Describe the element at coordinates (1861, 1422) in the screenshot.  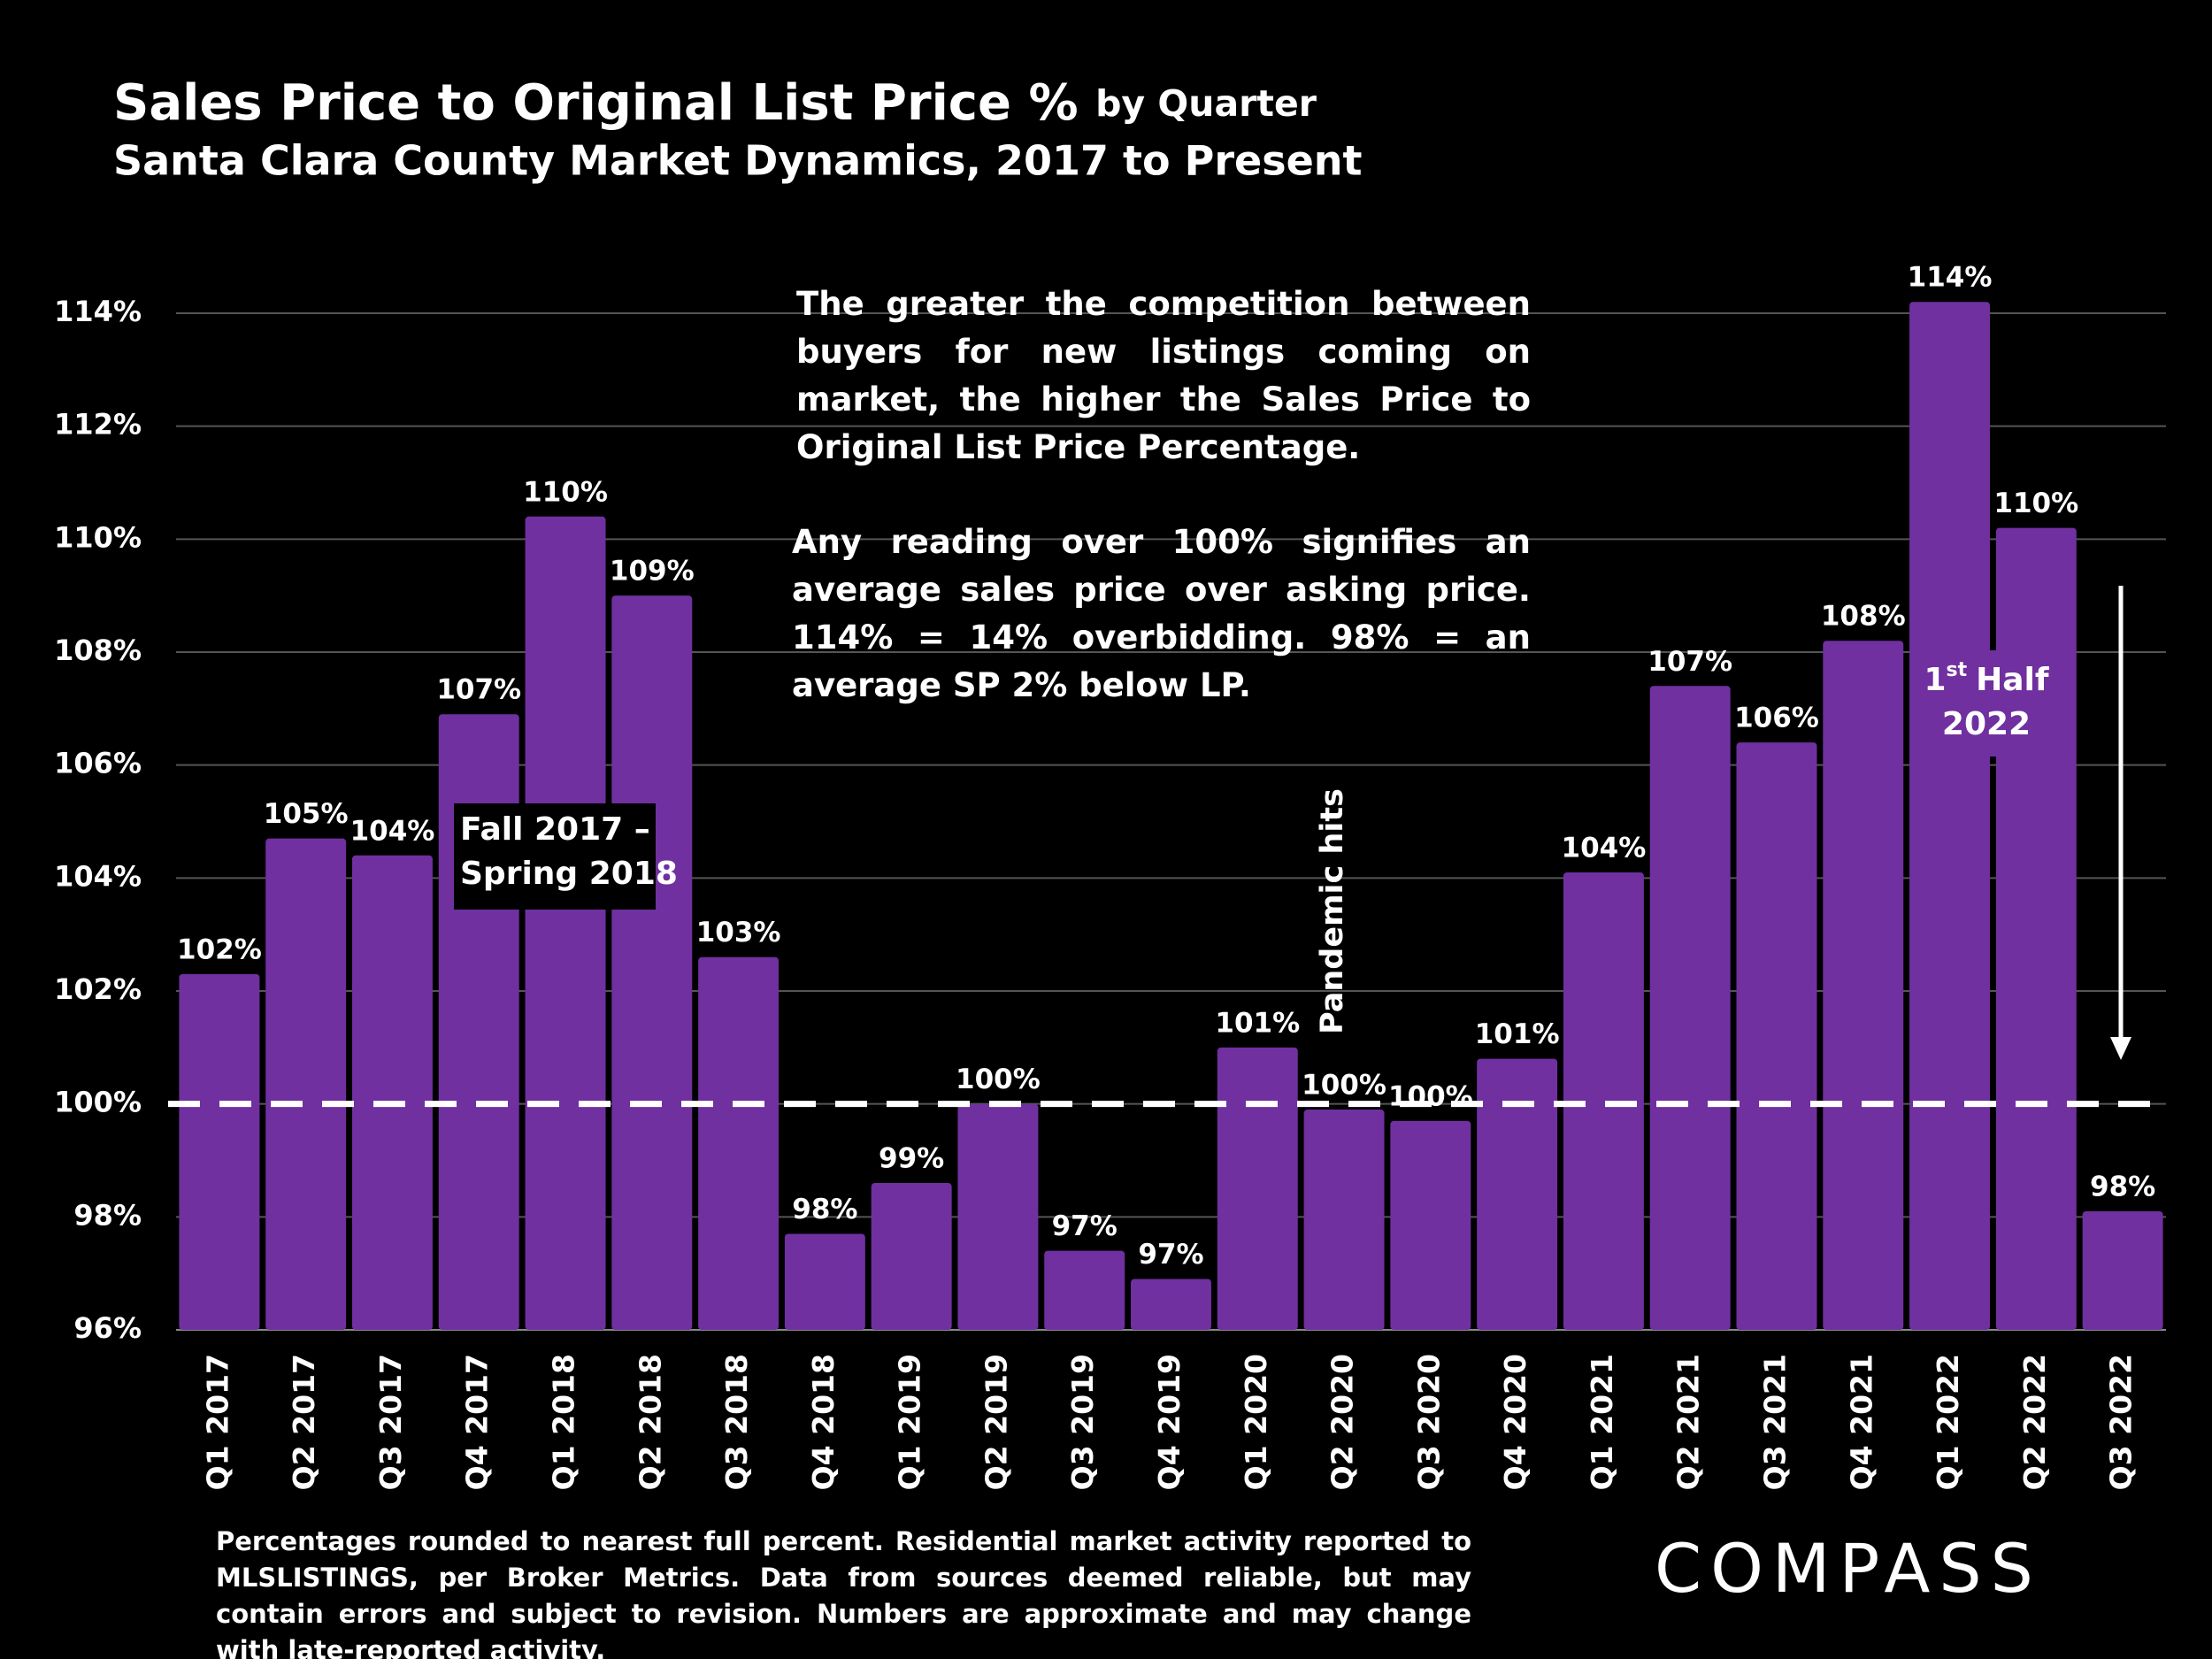
I see `x-tick-label: Q4 2021` at that location.